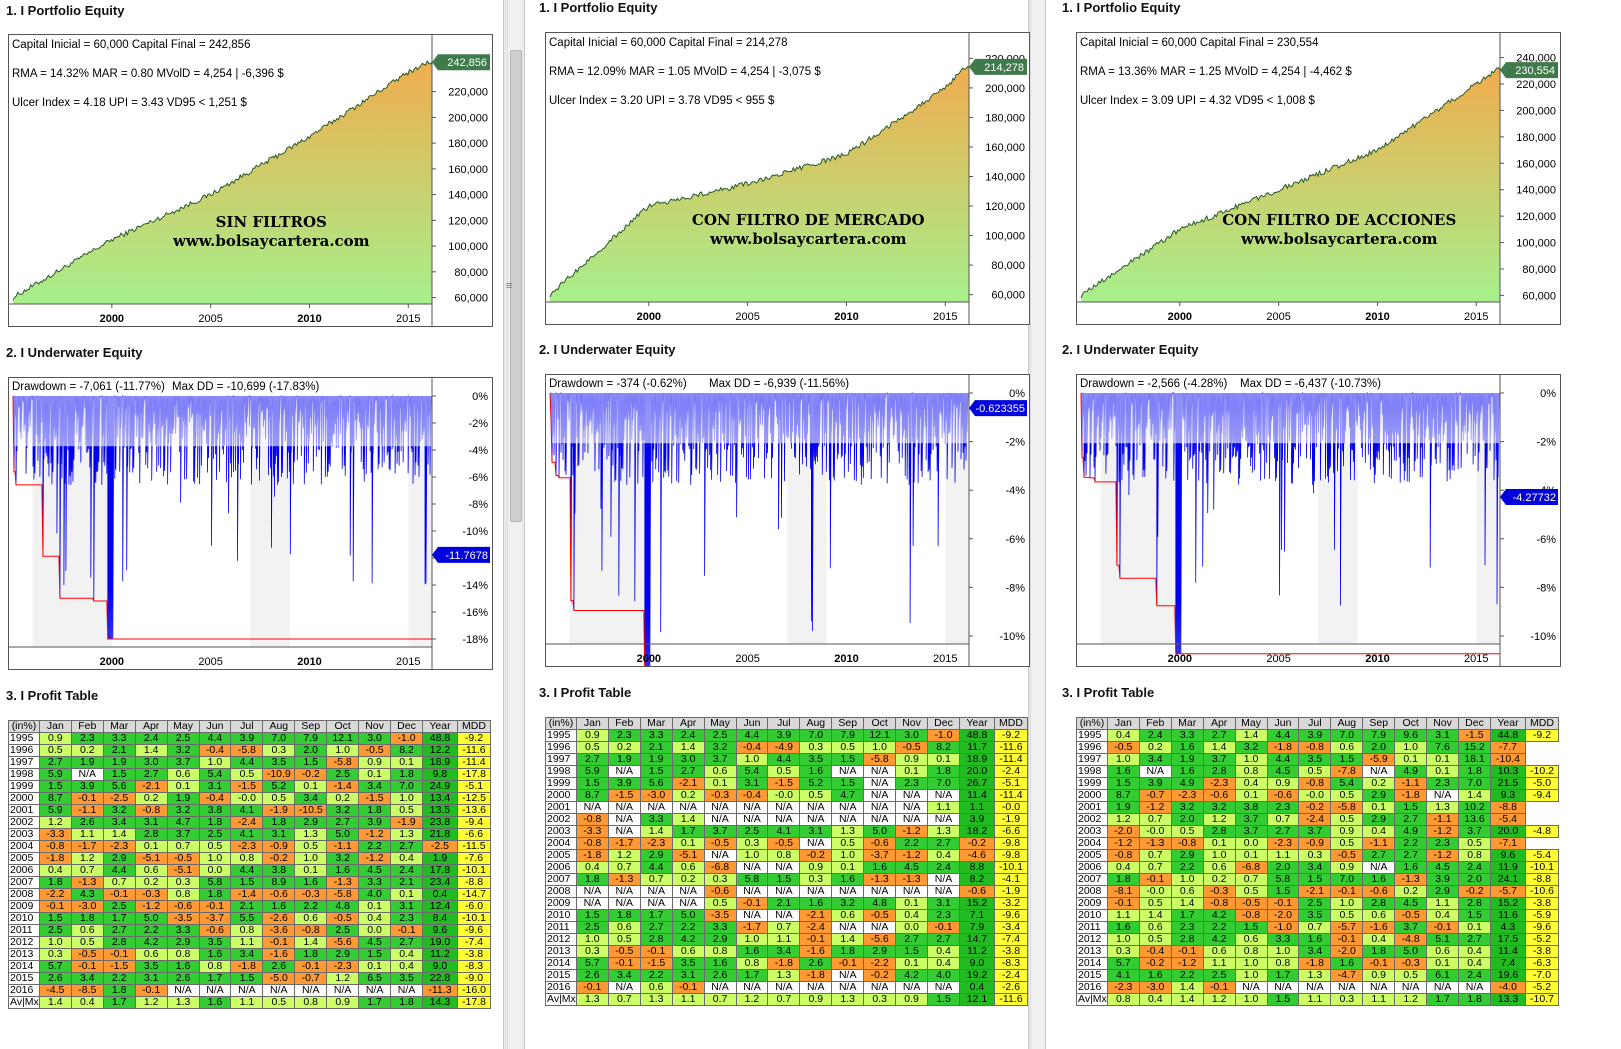  Describe the element at coordinates (375, 1002) in the screenshot. I see `table-cell: 1.7` at that location.